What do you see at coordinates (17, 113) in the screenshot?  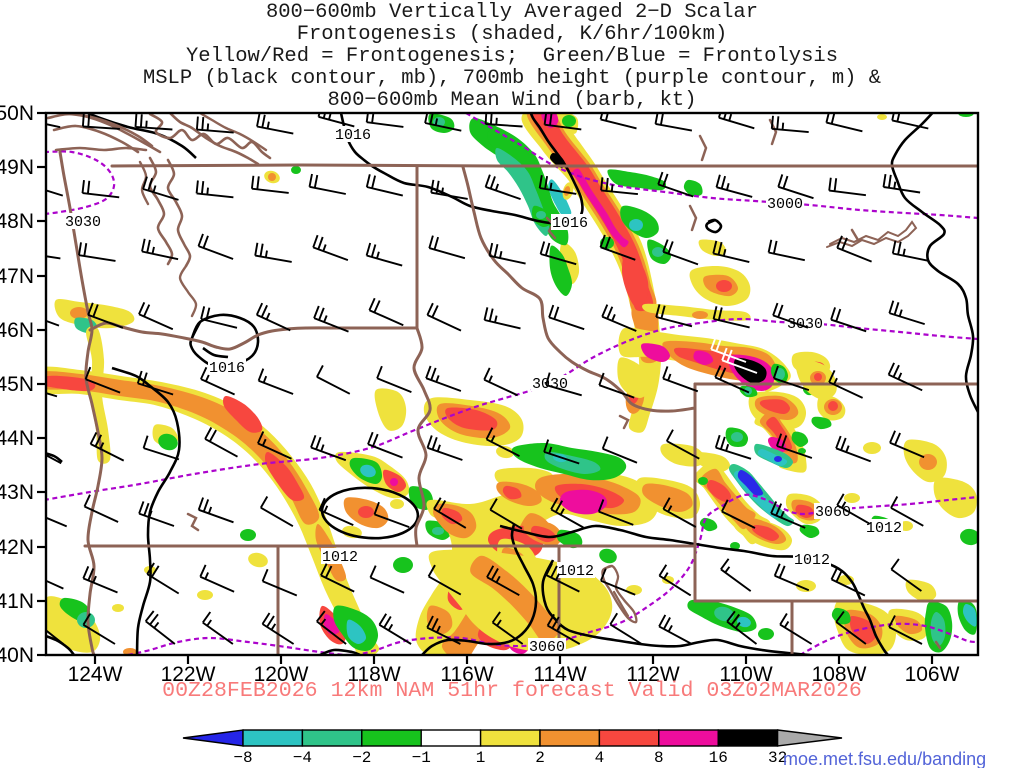 I see `svg-text: 50N` at bounding box center [17, 113].